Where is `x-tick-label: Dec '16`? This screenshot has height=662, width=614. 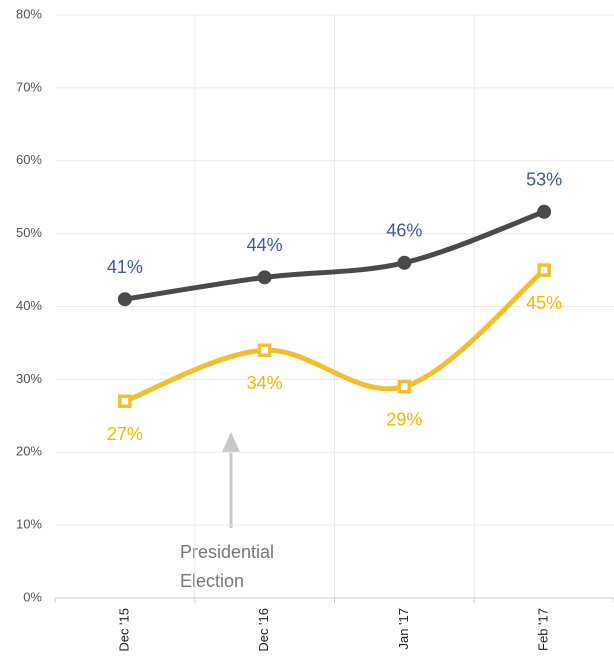
x-tick-label: Dec '16 is located at coordinates (263, 630).